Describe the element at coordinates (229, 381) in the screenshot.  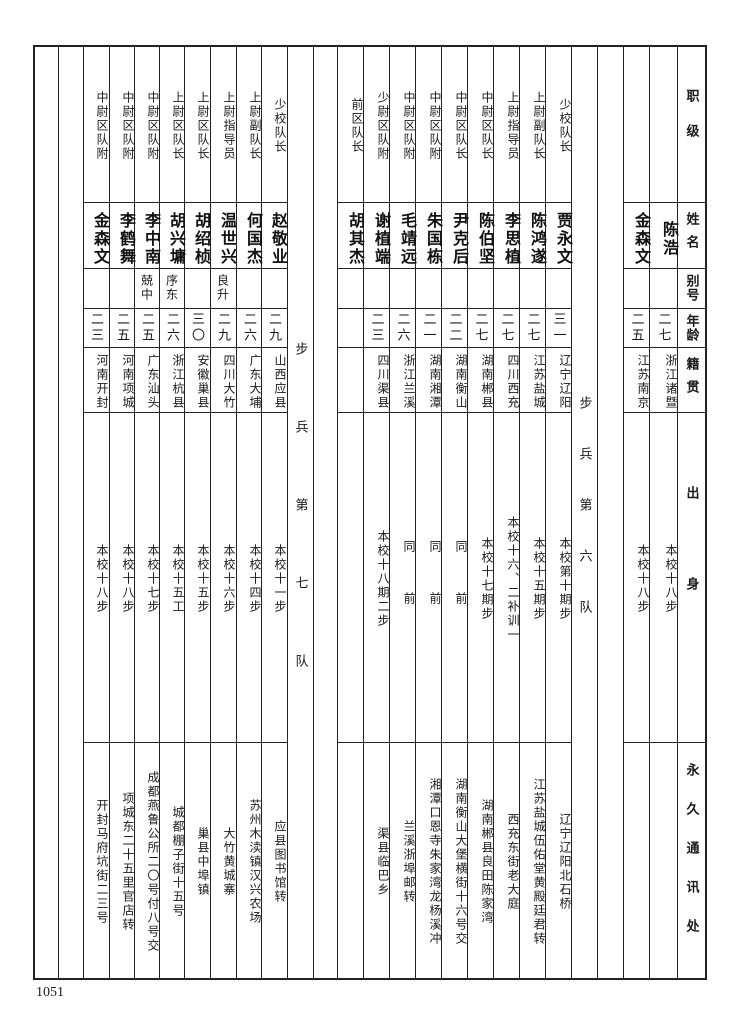
I see `cell-native: 四川大竹` at that location.